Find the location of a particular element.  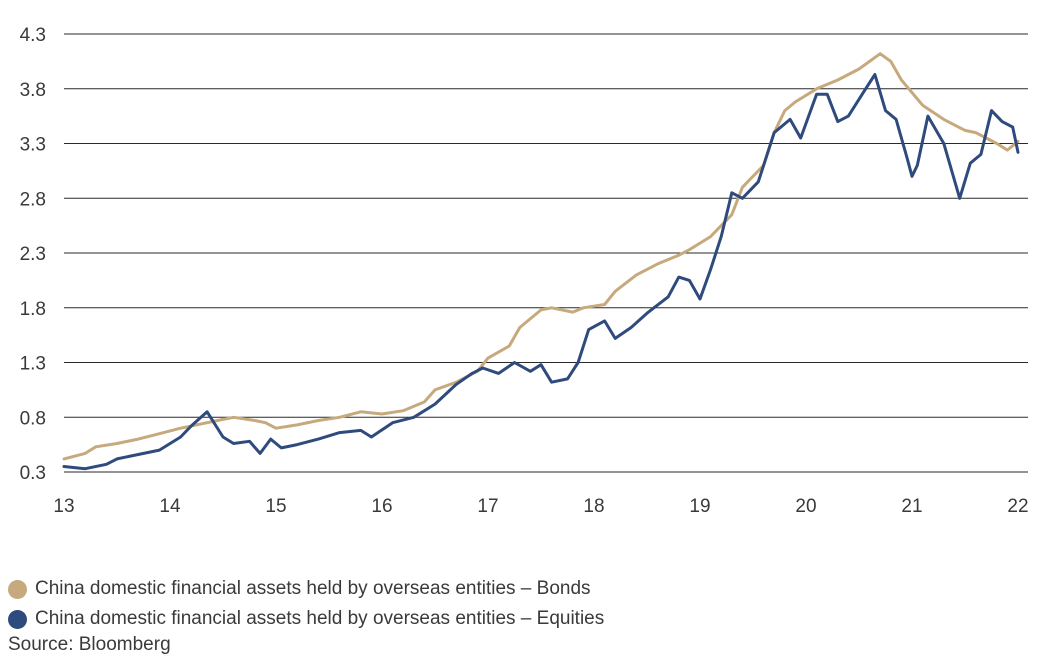

x-tick-label: 18 is located at coordinates (593, 506).